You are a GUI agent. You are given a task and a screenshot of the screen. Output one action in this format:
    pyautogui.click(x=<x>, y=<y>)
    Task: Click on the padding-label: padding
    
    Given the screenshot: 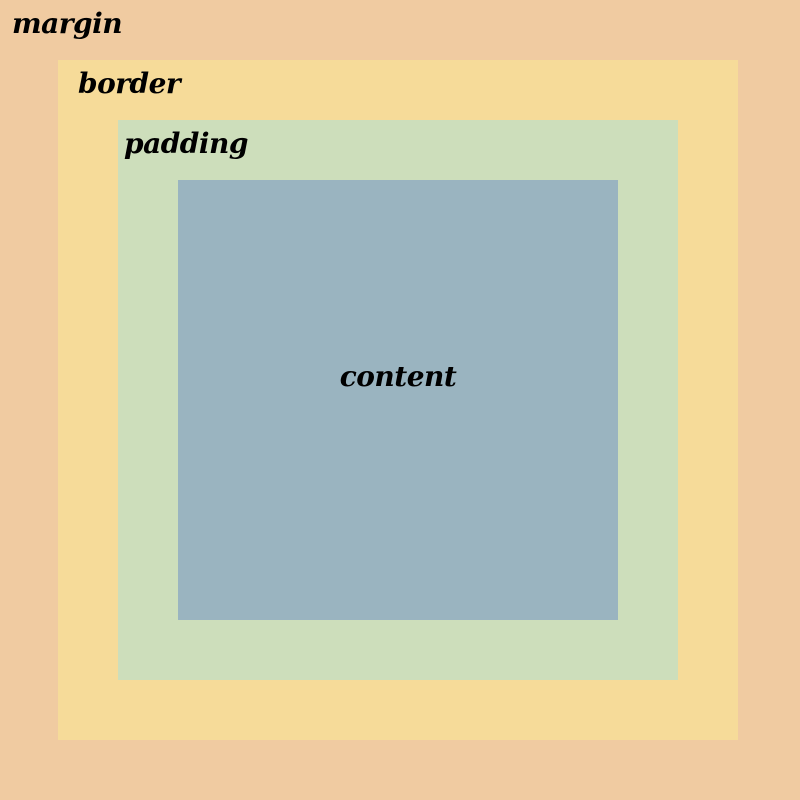 What is the action you would take?
    pyautogui.click(x=186, y=143)
    